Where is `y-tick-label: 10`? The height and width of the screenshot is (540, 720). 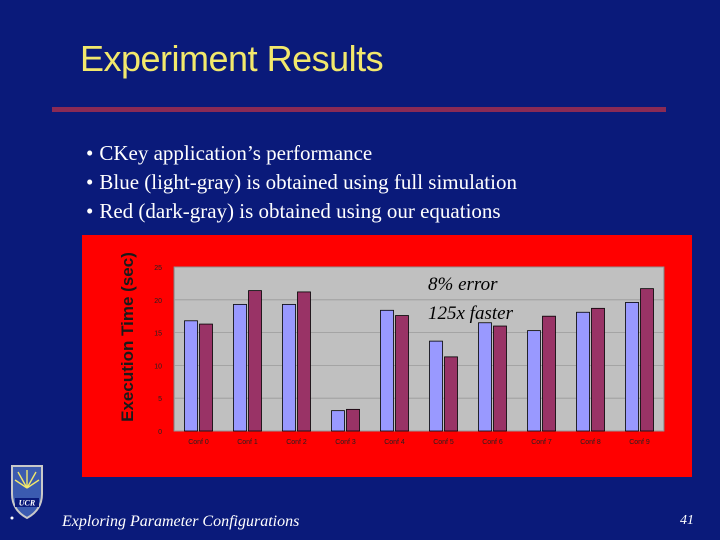
y-tick-label: 10 is located at coordinates (158, 366).